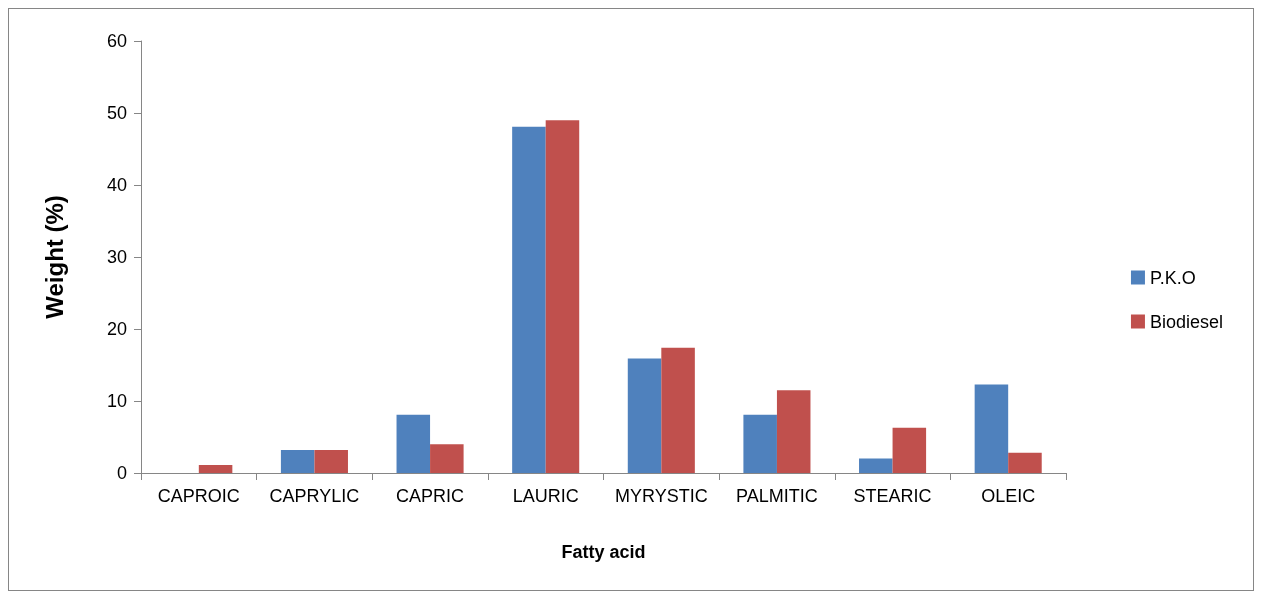  Describe the element at coordinates (116, 329) in the screenshot. I see `y-tick-label: 20` at that location.